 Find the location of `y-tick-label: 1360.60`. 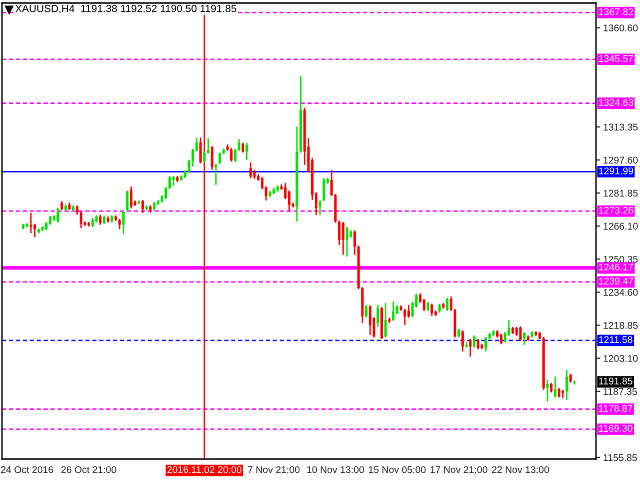

y-tick-label: 1360.60 is located at coordinates (621, 28).